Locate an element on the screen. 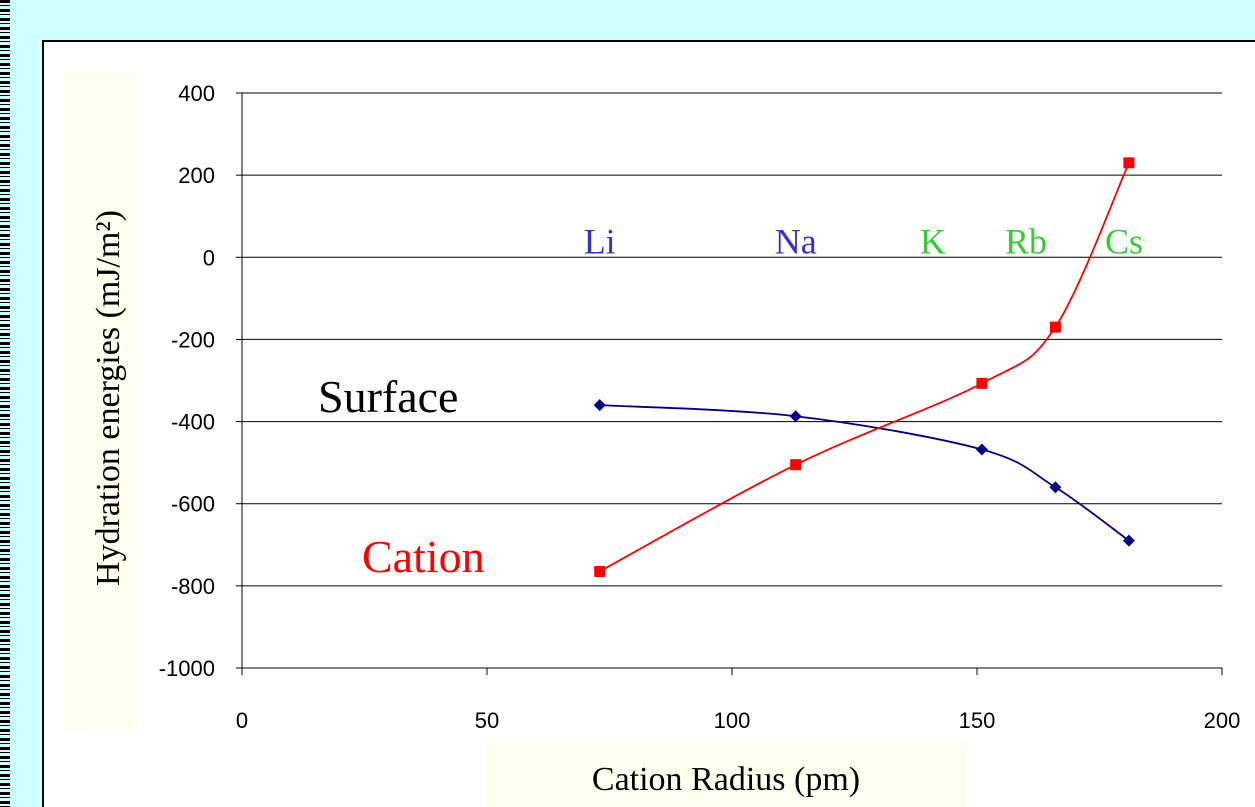 Image resolution: width=1255 pixels, height=807 pixels. x-axis-label-background is located at coordinates (726, 773).